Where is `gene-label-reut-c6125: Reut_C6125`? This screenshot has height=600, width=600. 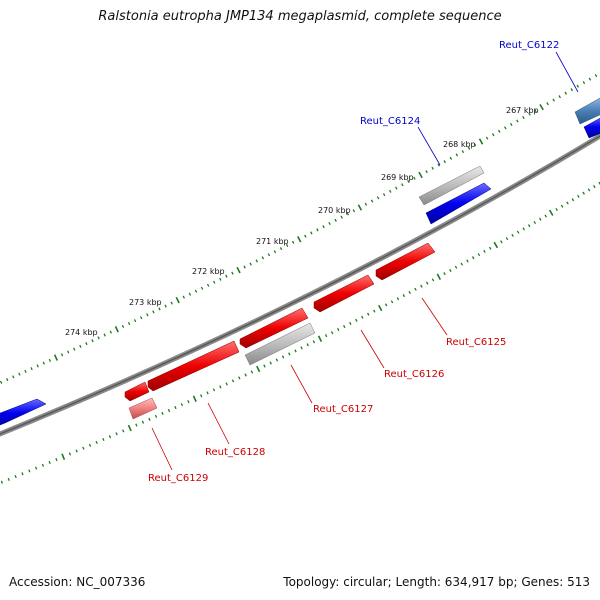 gene-label-reut-c6125: Reut_C6125 is located at coordinates (476, 342).